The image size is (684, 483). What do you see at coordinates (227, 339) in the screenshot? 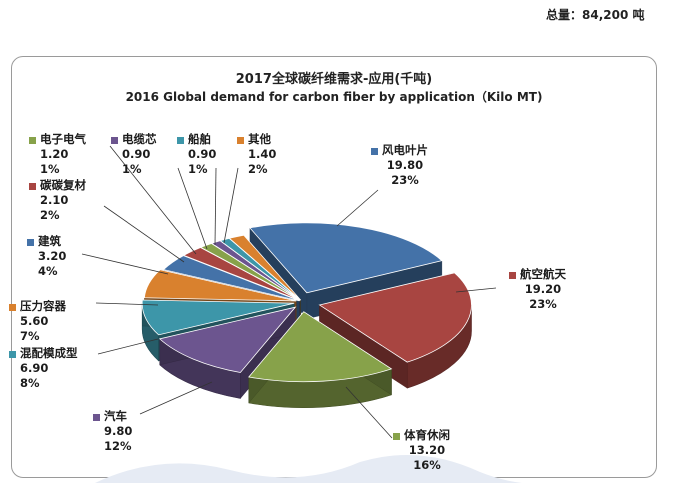
I see `slice-汽车` at bounding box center [227, 339].